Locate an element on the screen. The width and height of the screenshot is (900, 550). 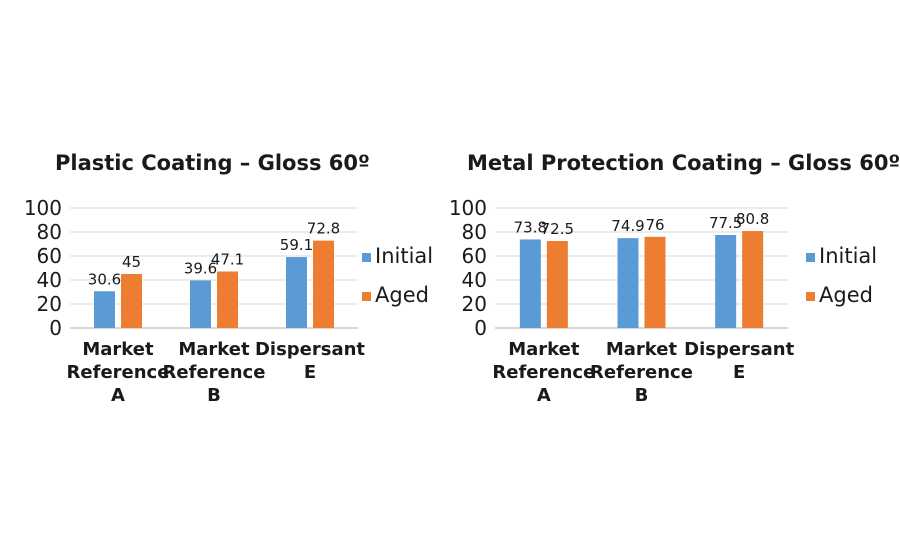
data-label: 76 is located at coordinates (654, 225).